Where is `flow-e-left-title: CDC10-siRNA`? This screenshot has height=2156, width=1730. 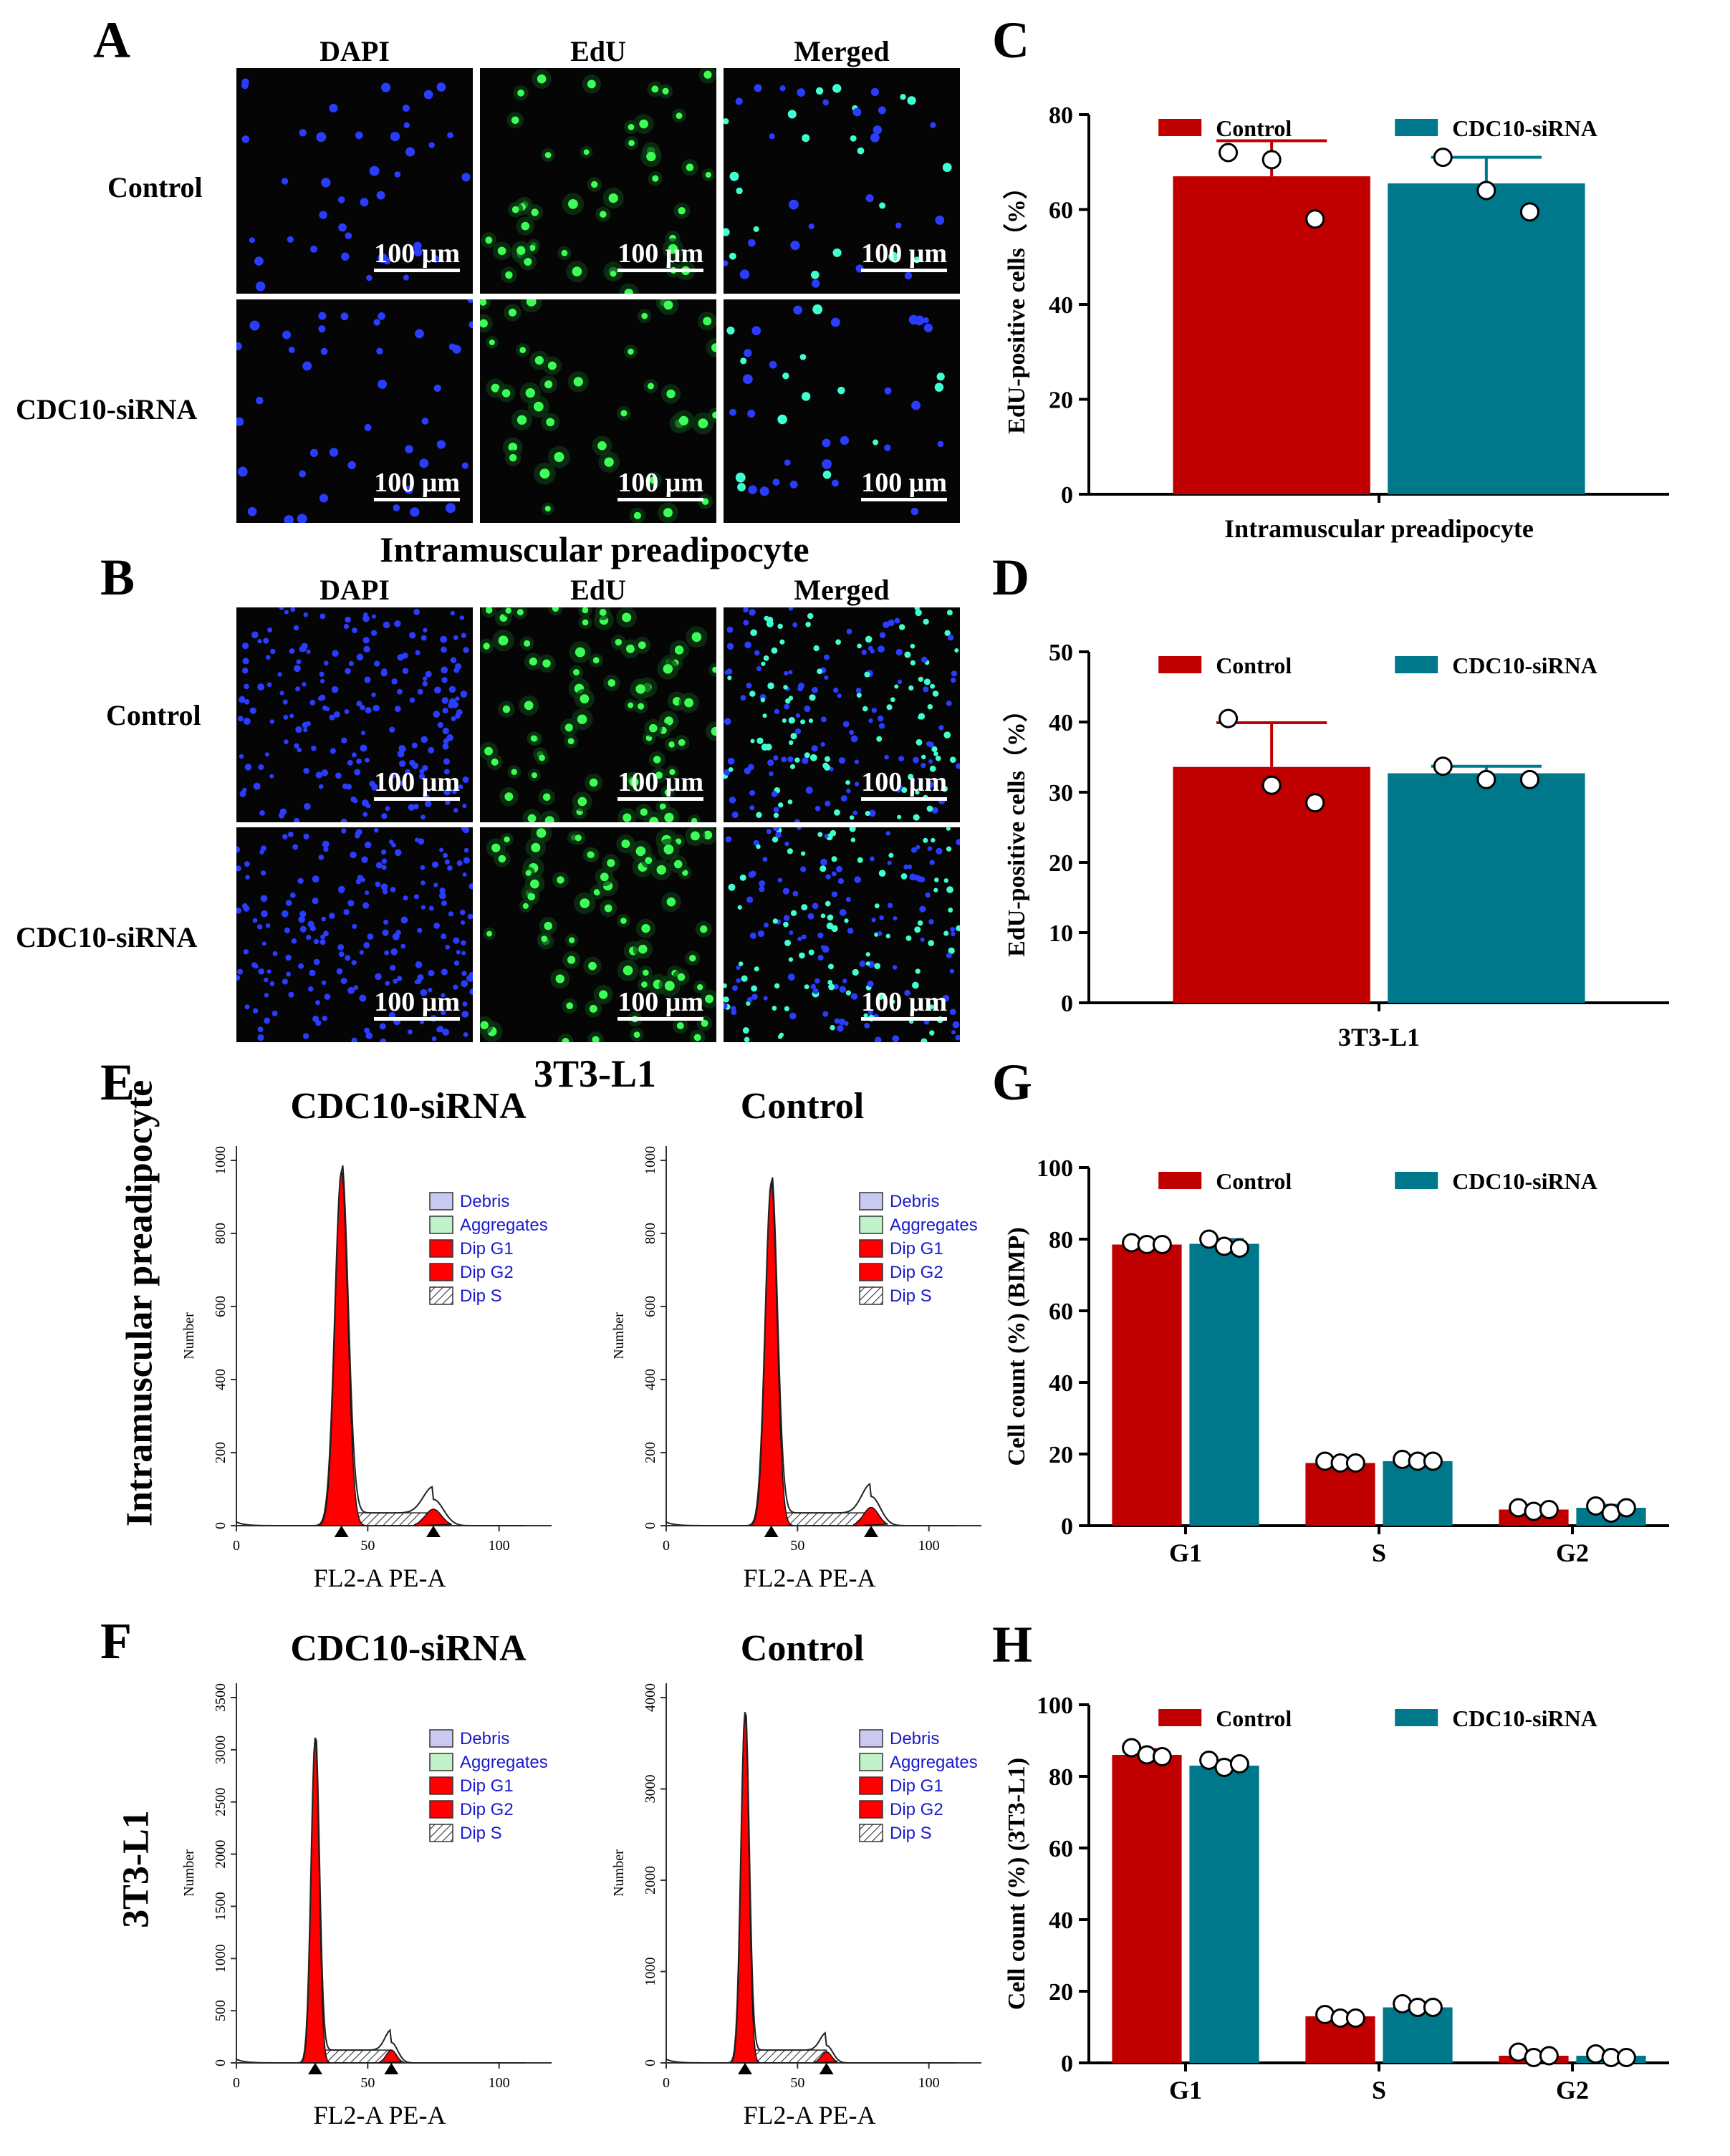
flow-e-left-title: CDC10-siRNA is located at coordinates (408, 1106).